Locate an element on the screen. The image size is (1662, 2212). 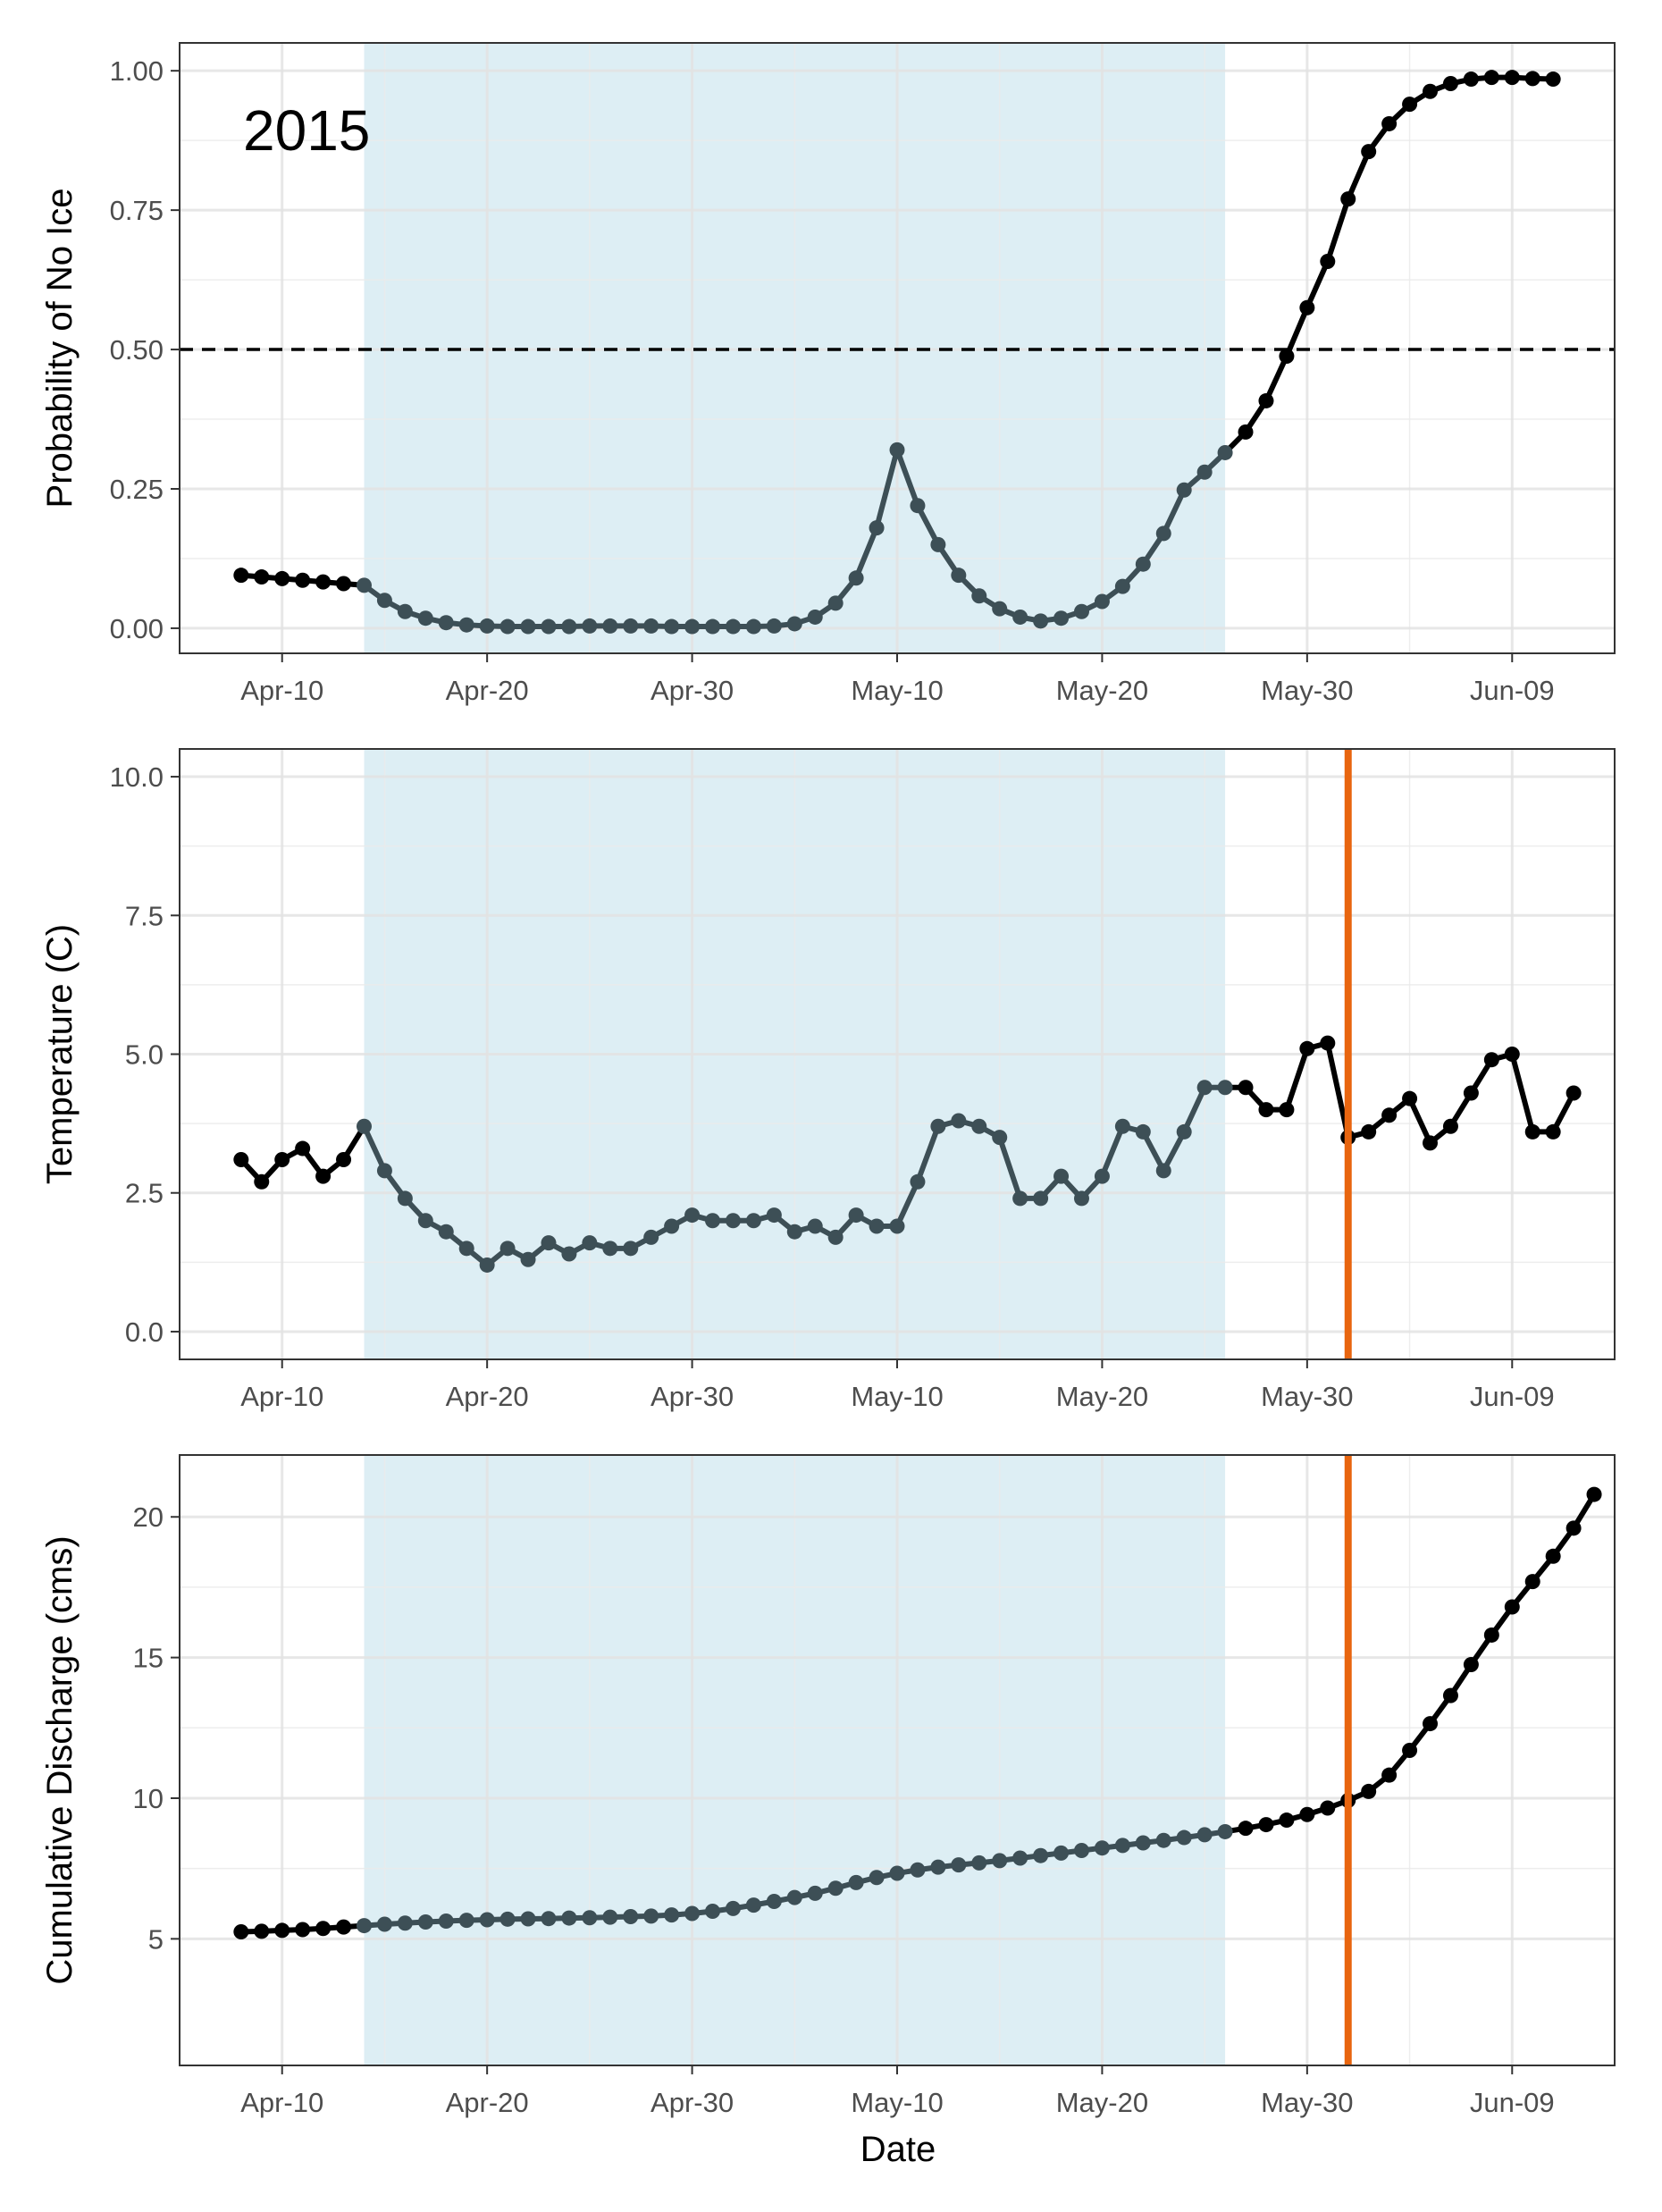
x-tick-label: May-20 is located at coordinates (1102, 1396).